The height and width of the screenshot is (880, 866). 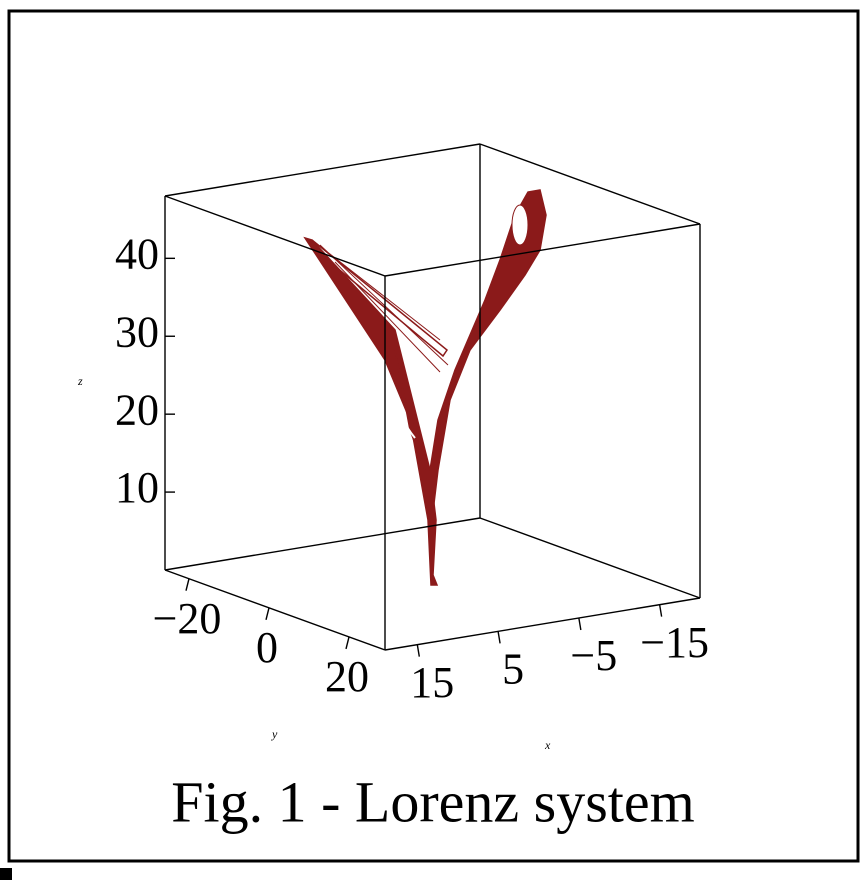 I want to click on z-tick-label: 30, so click(x=137, y=331).